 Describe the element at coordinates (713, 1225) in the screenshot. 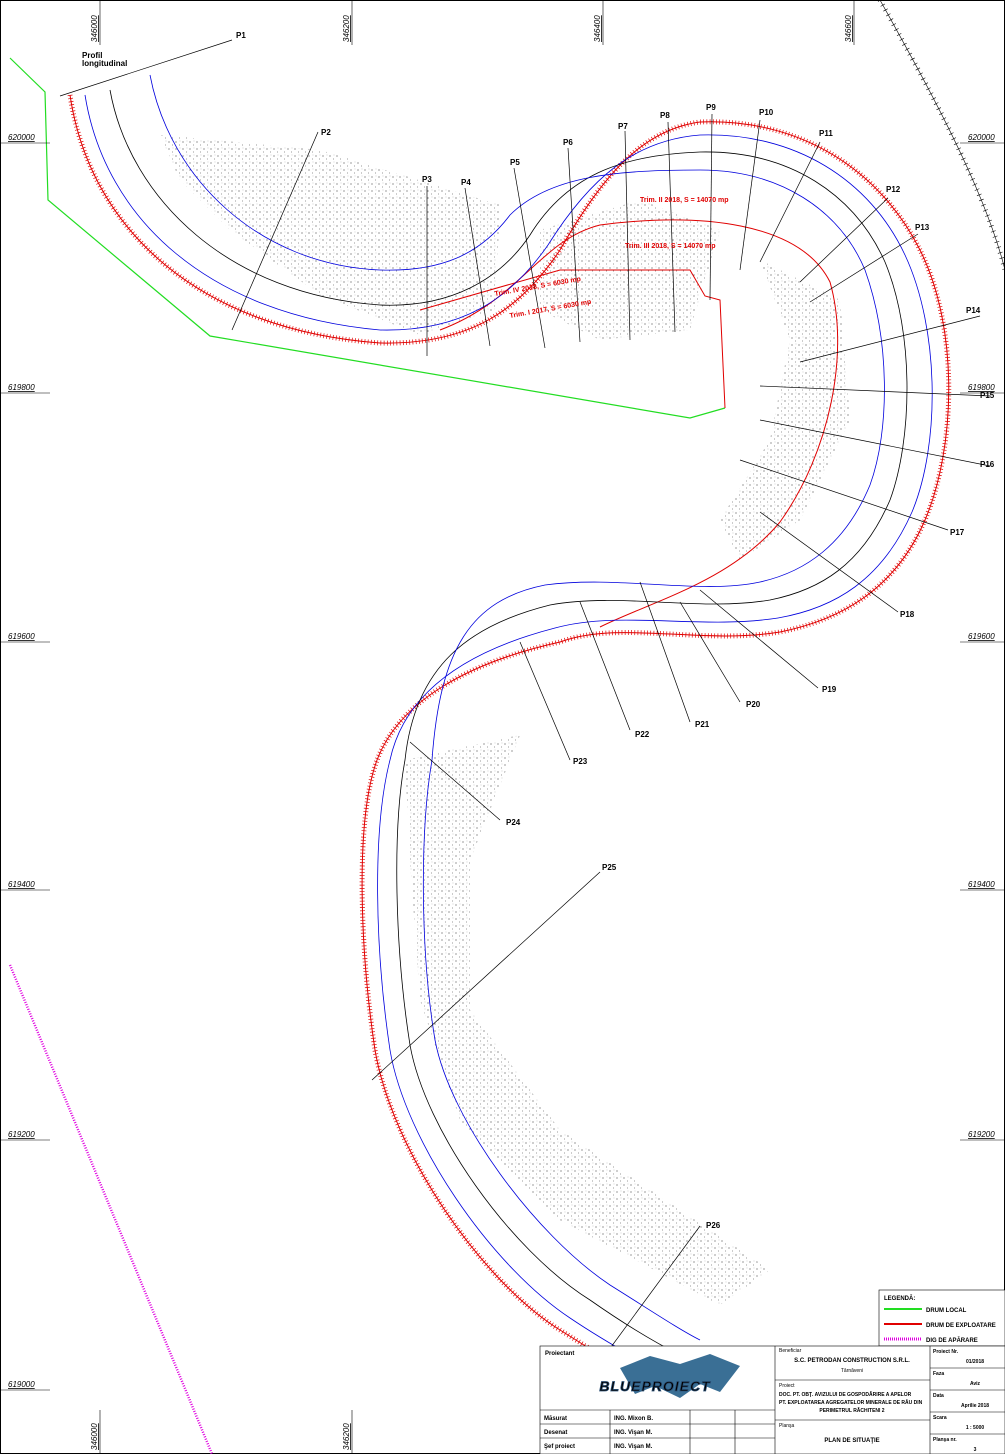

I see `profile-label: P26` at that location.